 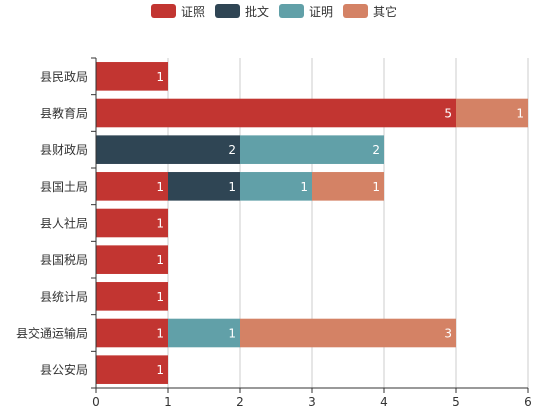 What do you see at coordinates (384, 402) in the screenshot?
I see `x-tick-label: 4` at bounding box center [384, 402].